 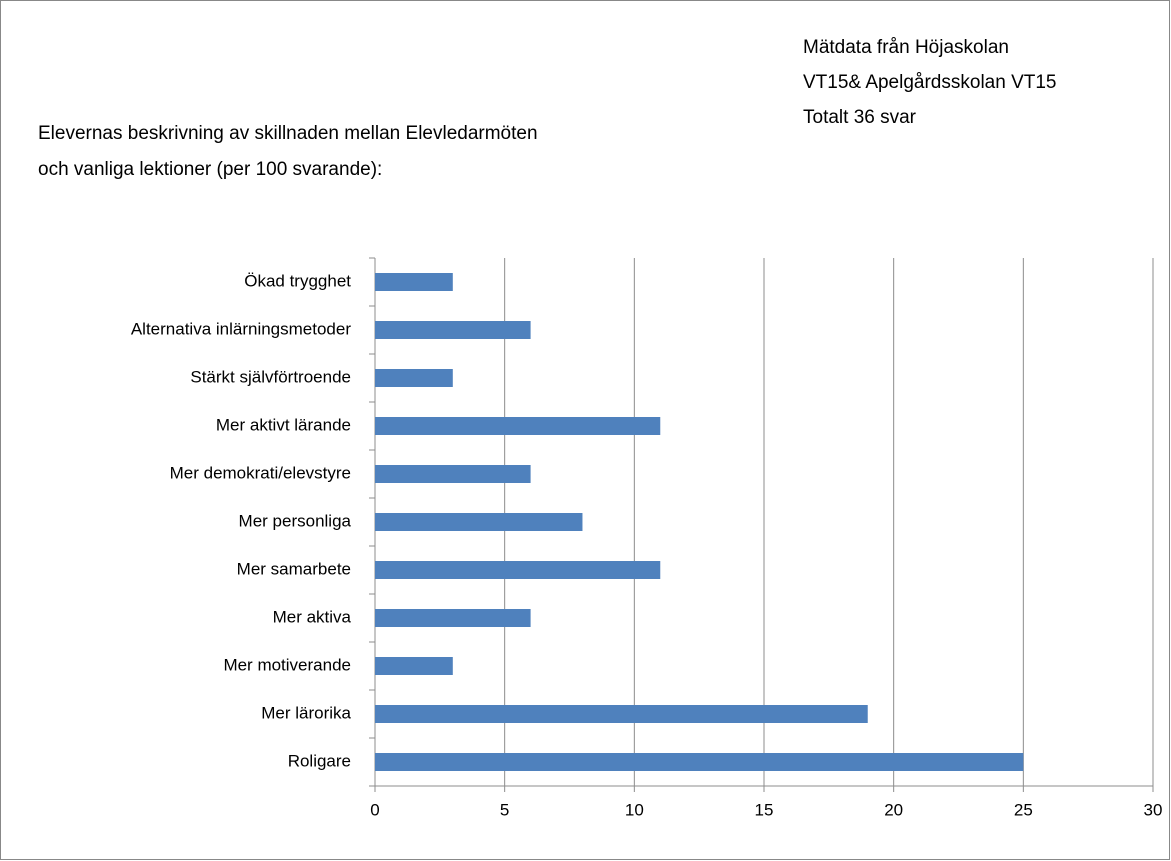 I want to click on y-tick-label: Roligare, so click(x=319, y=760).